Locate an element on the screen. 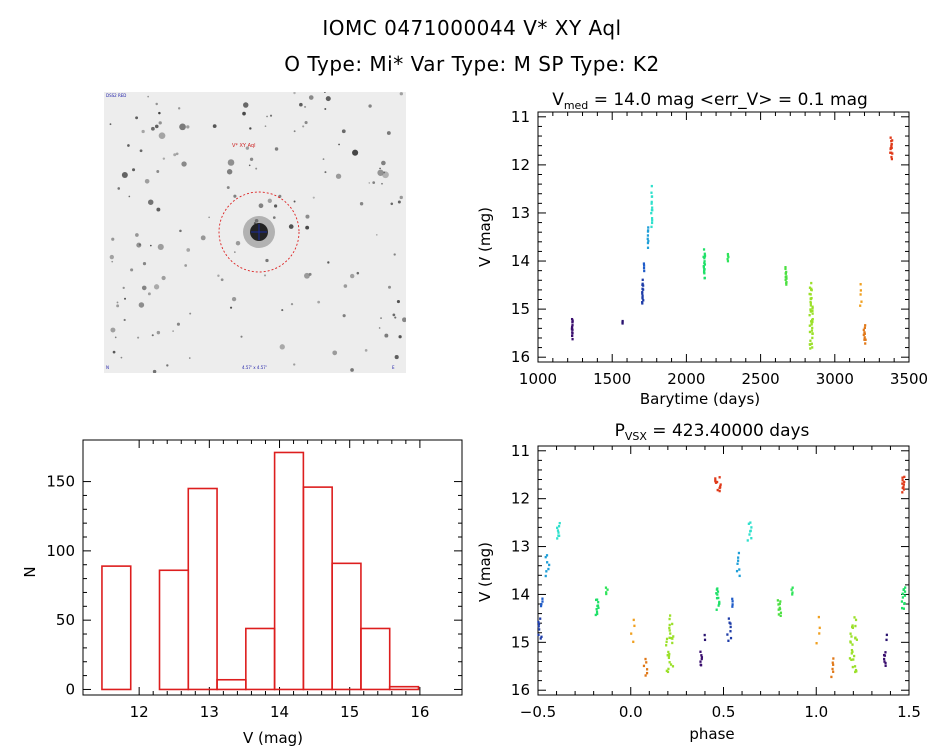 This screenshot has height=747, width=944. finder-scale-label: 4.57' x 4.57' is located at coordinates (254, 367).